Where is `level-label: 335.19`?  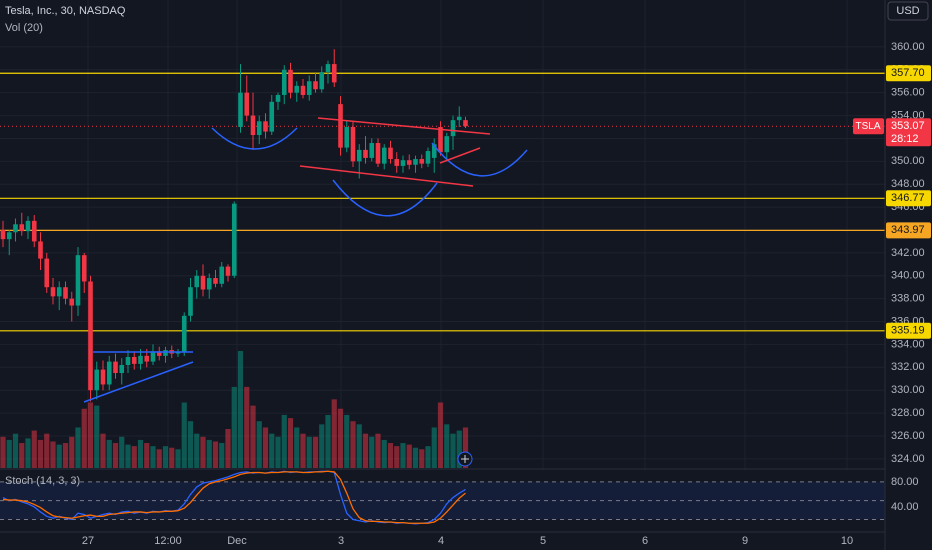 level-label: 335.19 is located at coordinates (908, 331).